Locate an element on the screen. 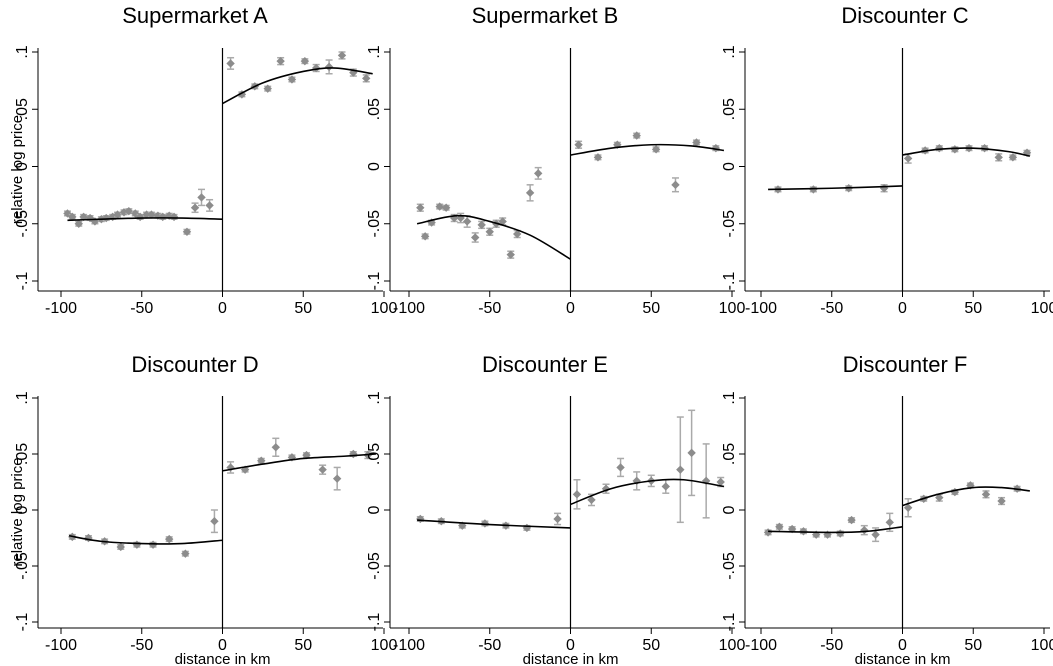 This screenshot has width=1053, height=666. panel-title: Discounter C is located at coordinates (904, 15).